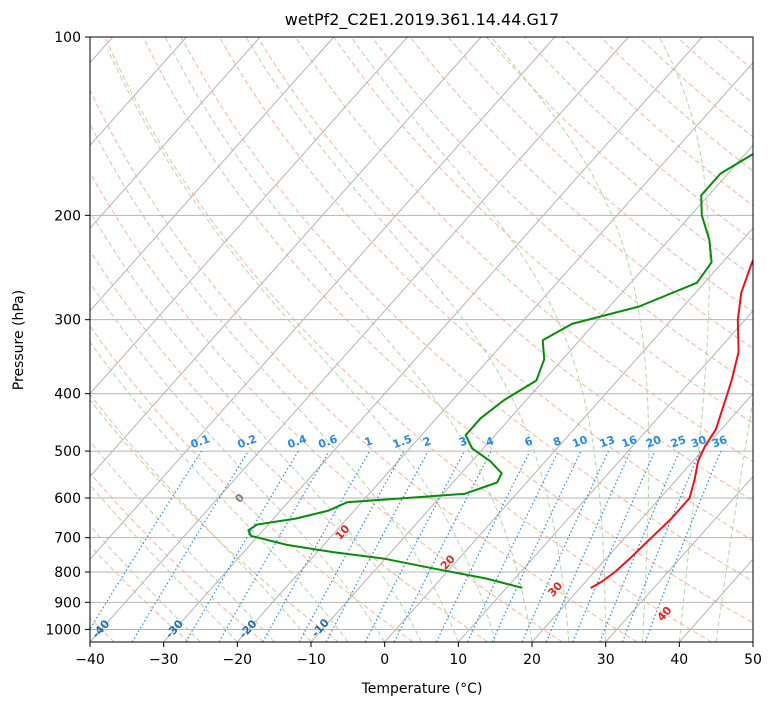 Image resolution: width=775 pixels, height=708 pixels. I want to click on y-tick-label: 100, so click(67, 38).